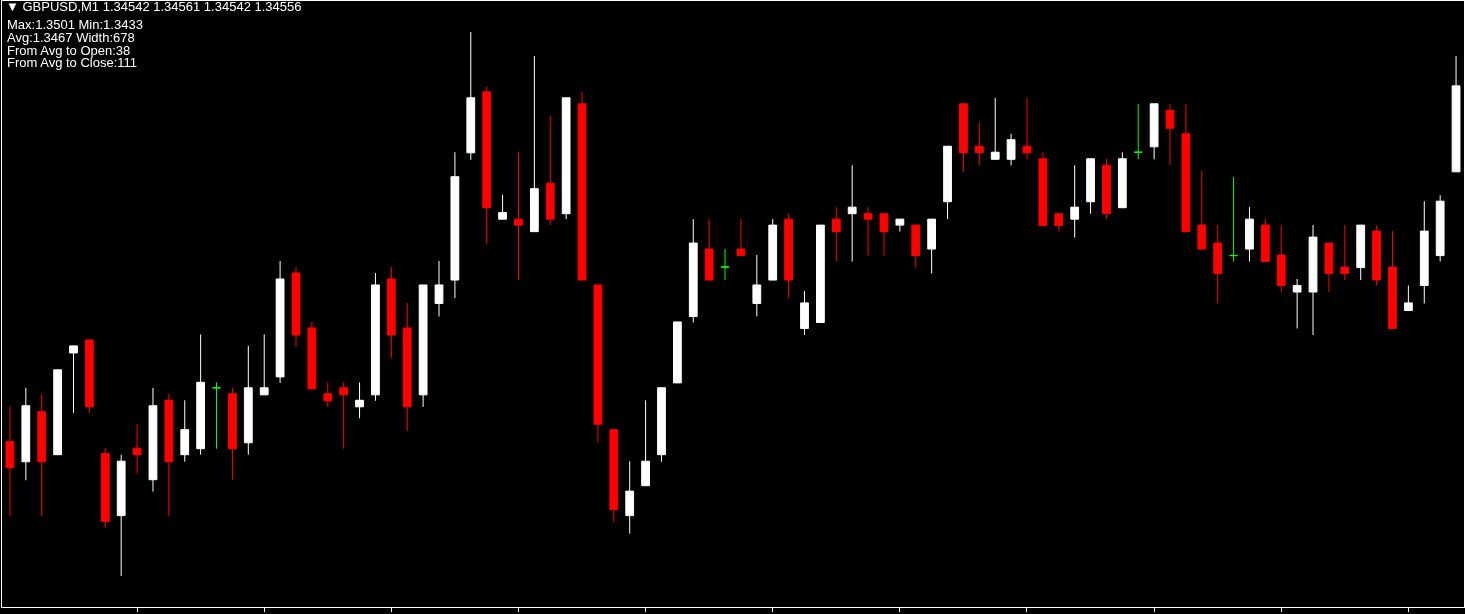 Image resolution: width=1465 pixels, height=614 pixels. I want to click on annotation: Max:1.3501 Min:1.3433, so click(75, 24).